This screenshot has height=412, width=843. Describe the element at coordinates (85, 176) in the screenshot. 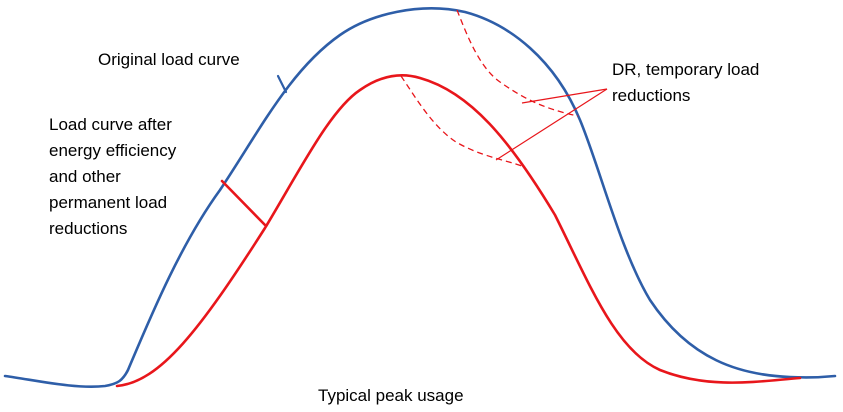

I see `after-label-line-3: and other` at that location.